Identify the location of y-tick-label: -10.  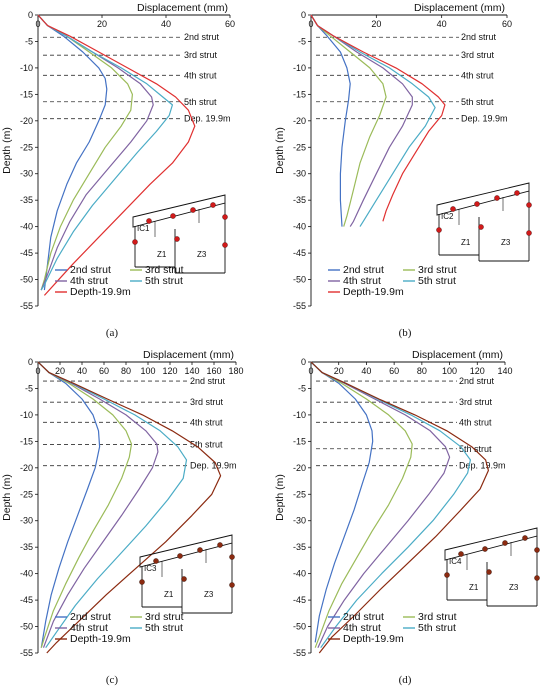
(299, 415).